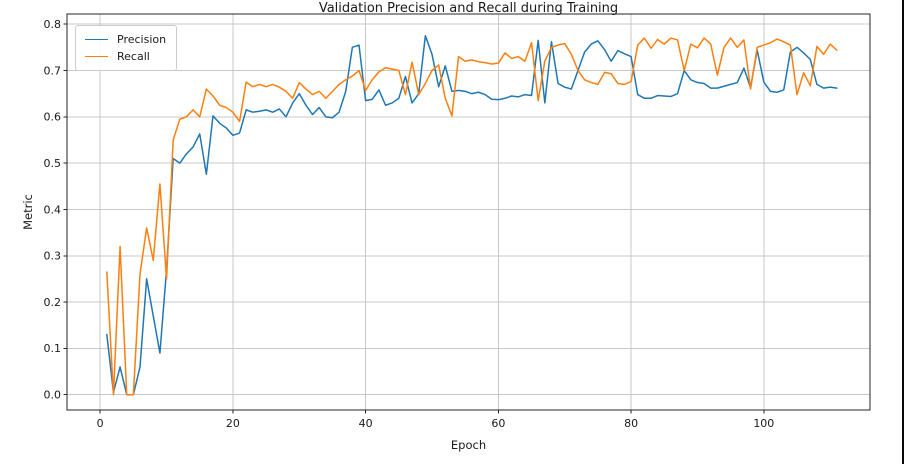 The width and height of the screenshot is (904, 464). What do you see at coordinates (53, 348) in the screenshot?
I see `y-tick-label: 0.1` at bounding box center [53, 348].